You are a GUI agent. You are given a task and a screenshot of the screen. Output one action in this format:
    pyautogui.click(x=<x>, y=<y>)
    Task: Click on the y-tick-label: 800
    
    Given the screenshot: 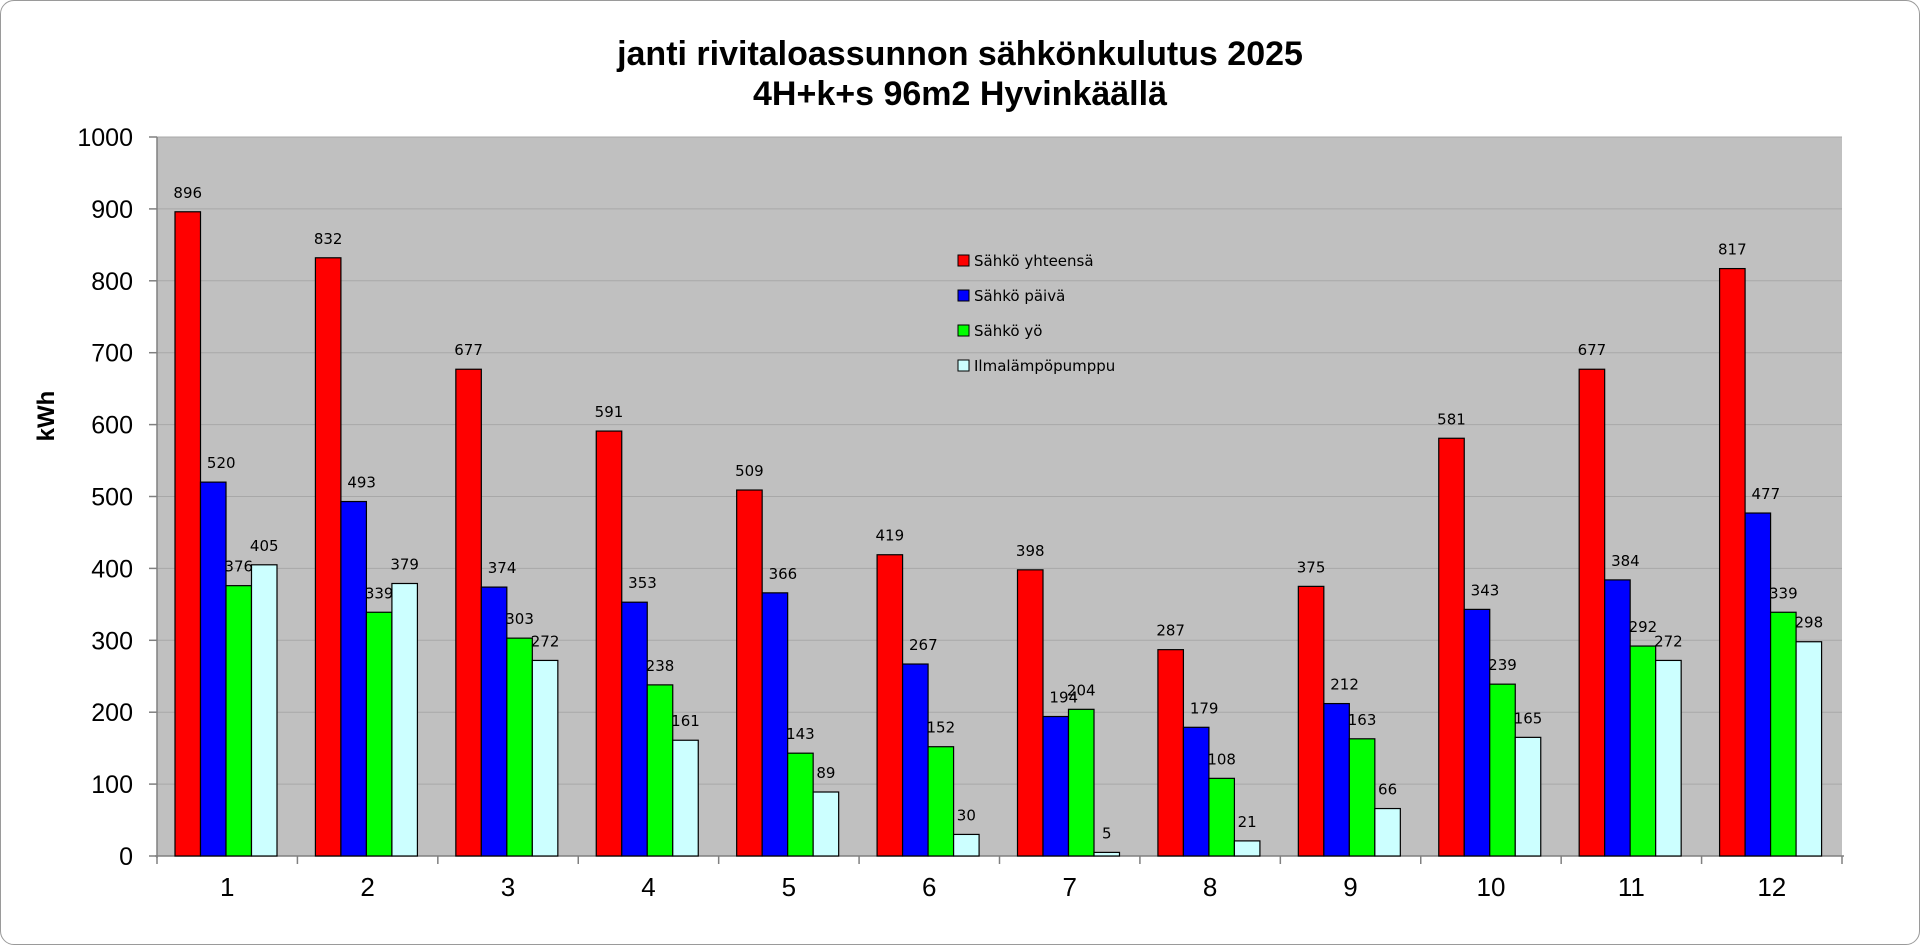 What is the action you would take?
    pyautogui.click(x=112, y=282)
    